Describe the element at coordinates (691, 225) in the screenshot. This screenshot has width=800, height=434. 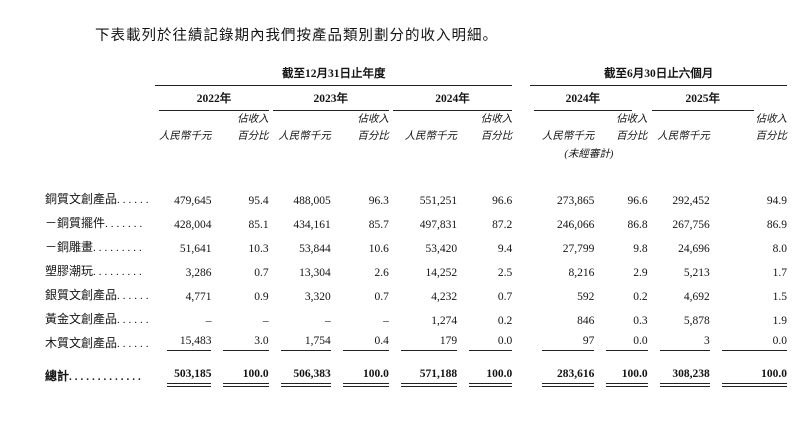
I see `cell-value-text: 267,756` at that location.